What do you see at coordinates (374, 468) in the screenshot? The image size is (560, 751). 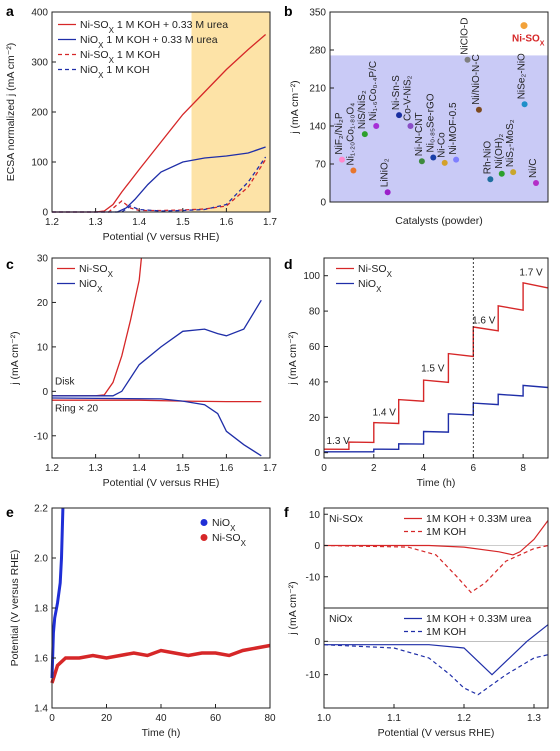 I see `x-tick-label: 2` at bounding box center [374, 468].